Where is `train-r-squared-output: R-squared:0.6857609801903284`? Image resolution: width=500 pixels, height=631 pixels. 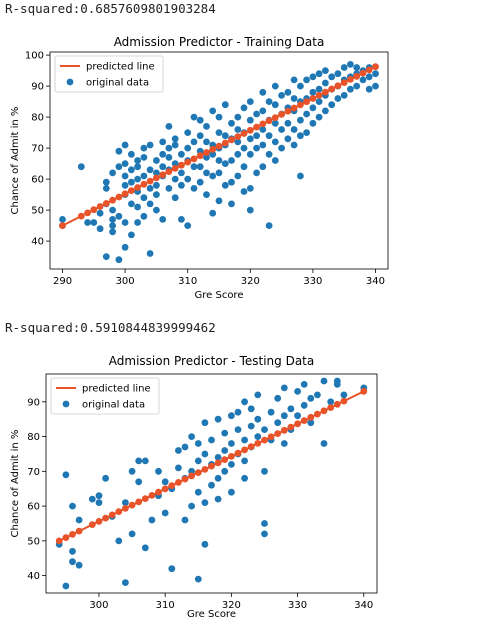 train-r-squared-output: R-squared:0.6857609801903284 is located at coordinates (110, 8).